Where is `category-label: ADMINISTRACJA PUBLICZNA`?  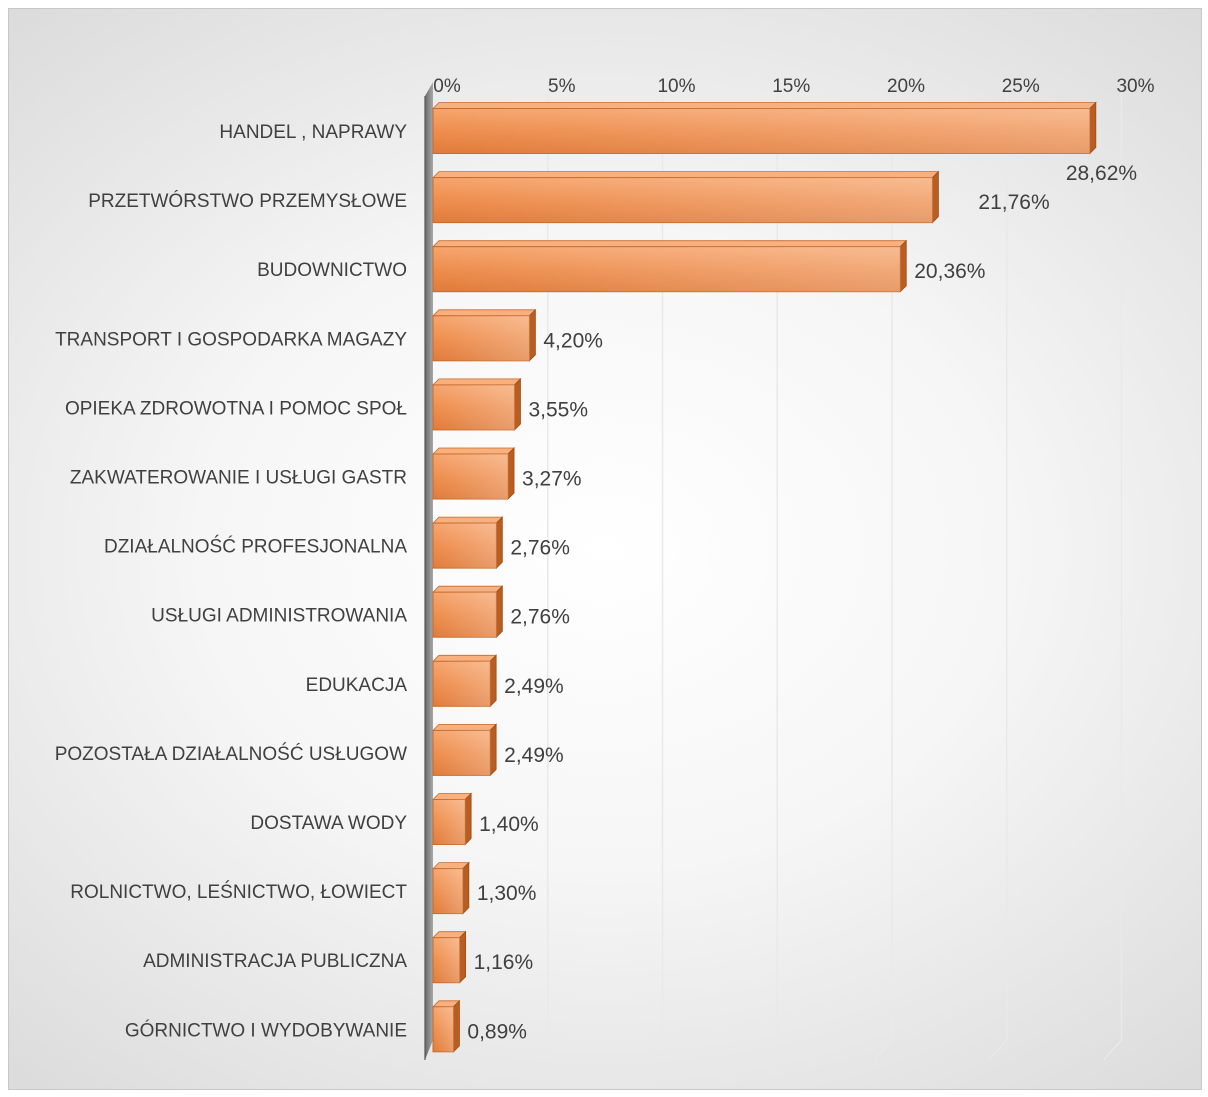
category-label: ADMINISTRACJA PUBLICZNA is located at coordinates (275, 961).